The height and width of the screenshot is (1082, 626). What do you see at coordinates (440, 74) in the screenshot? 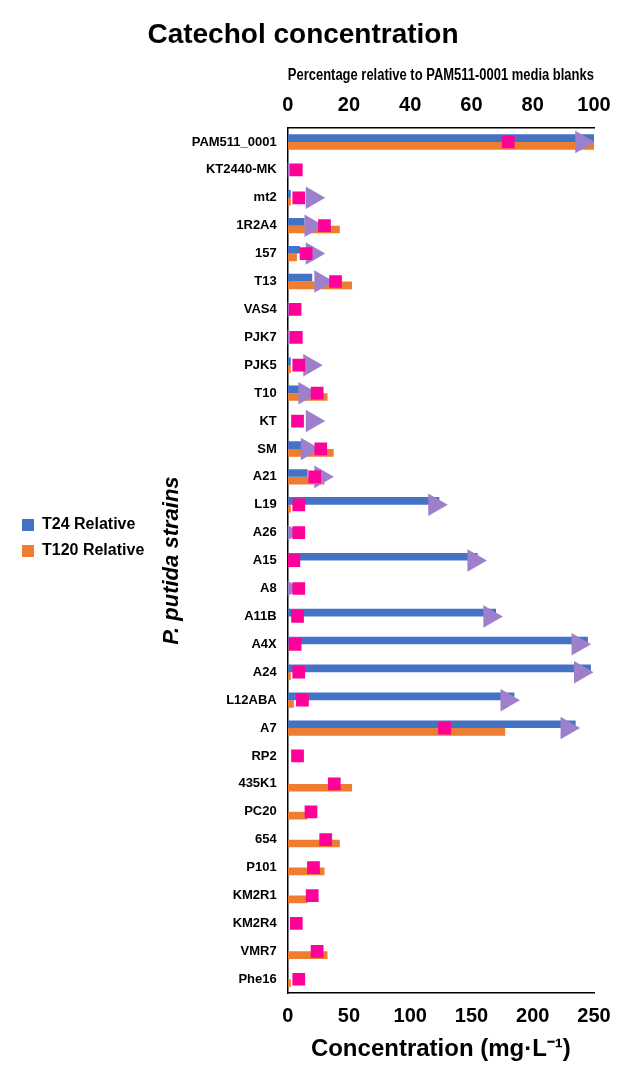
I see `x2-axis-title: Percentage relative to PAM511-0001 media blanks` at bounding box center [440, 74].